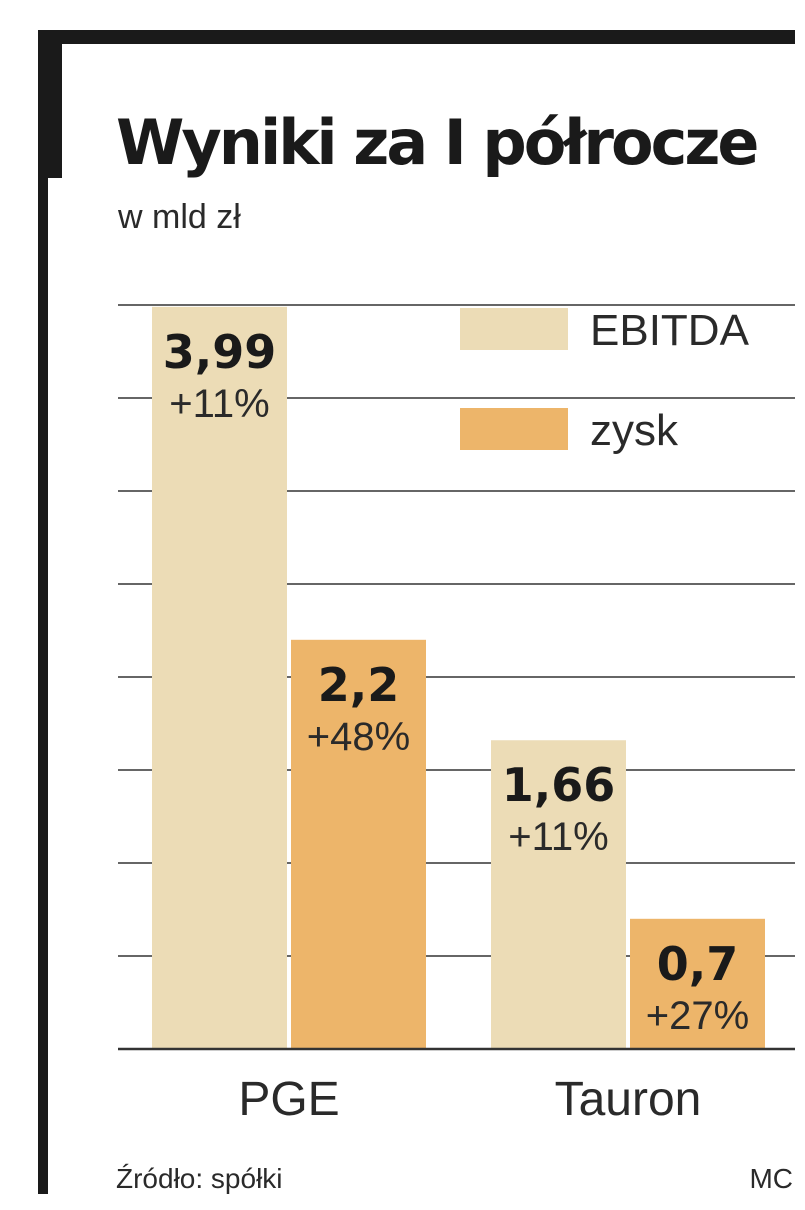  Describe the element at coordinates (437, 142) in the screenshot. I see `chart-title: Wyniki za I półrocze` at that location.